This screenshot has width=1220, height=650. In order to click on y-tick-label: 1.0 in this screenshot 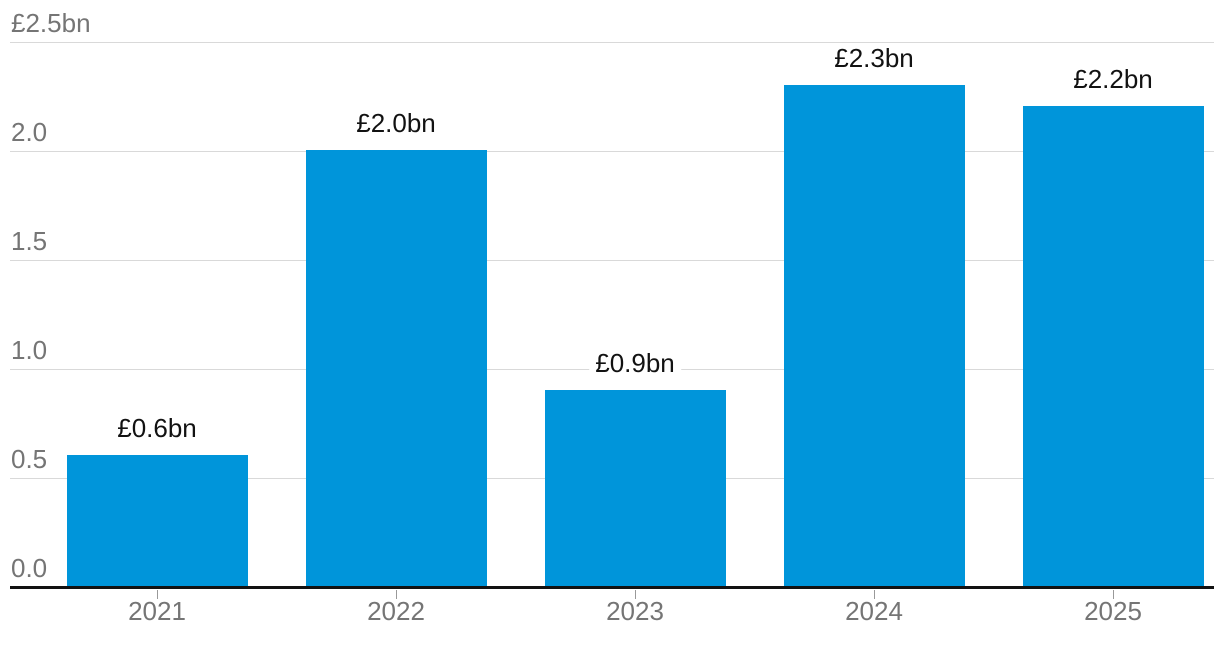, I will do `click(29, 350)`.